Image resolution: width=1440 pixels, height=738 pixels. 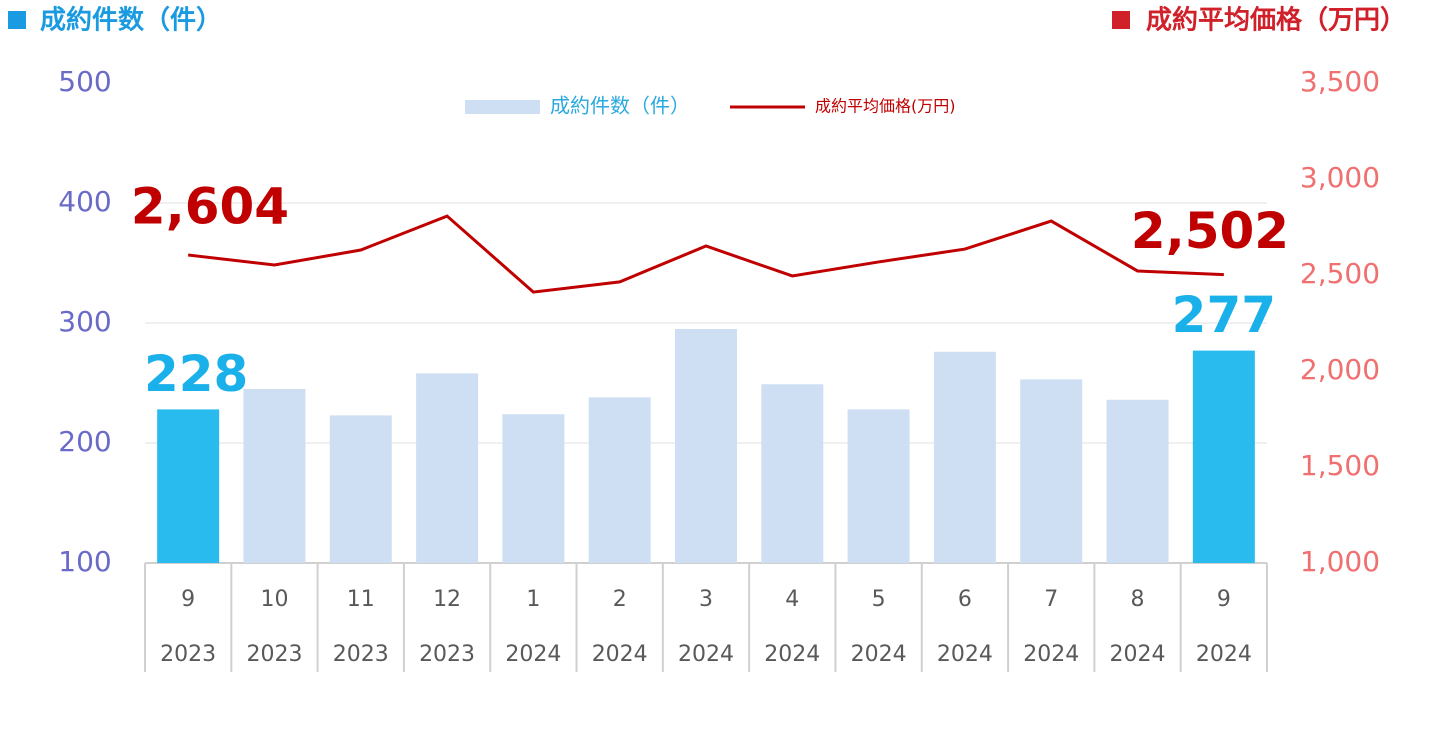 What do you see at coordinates (1340, 561) in the screenshot?
I see `y2-tick-label: 1,000` at bounding box center [1340, 561].